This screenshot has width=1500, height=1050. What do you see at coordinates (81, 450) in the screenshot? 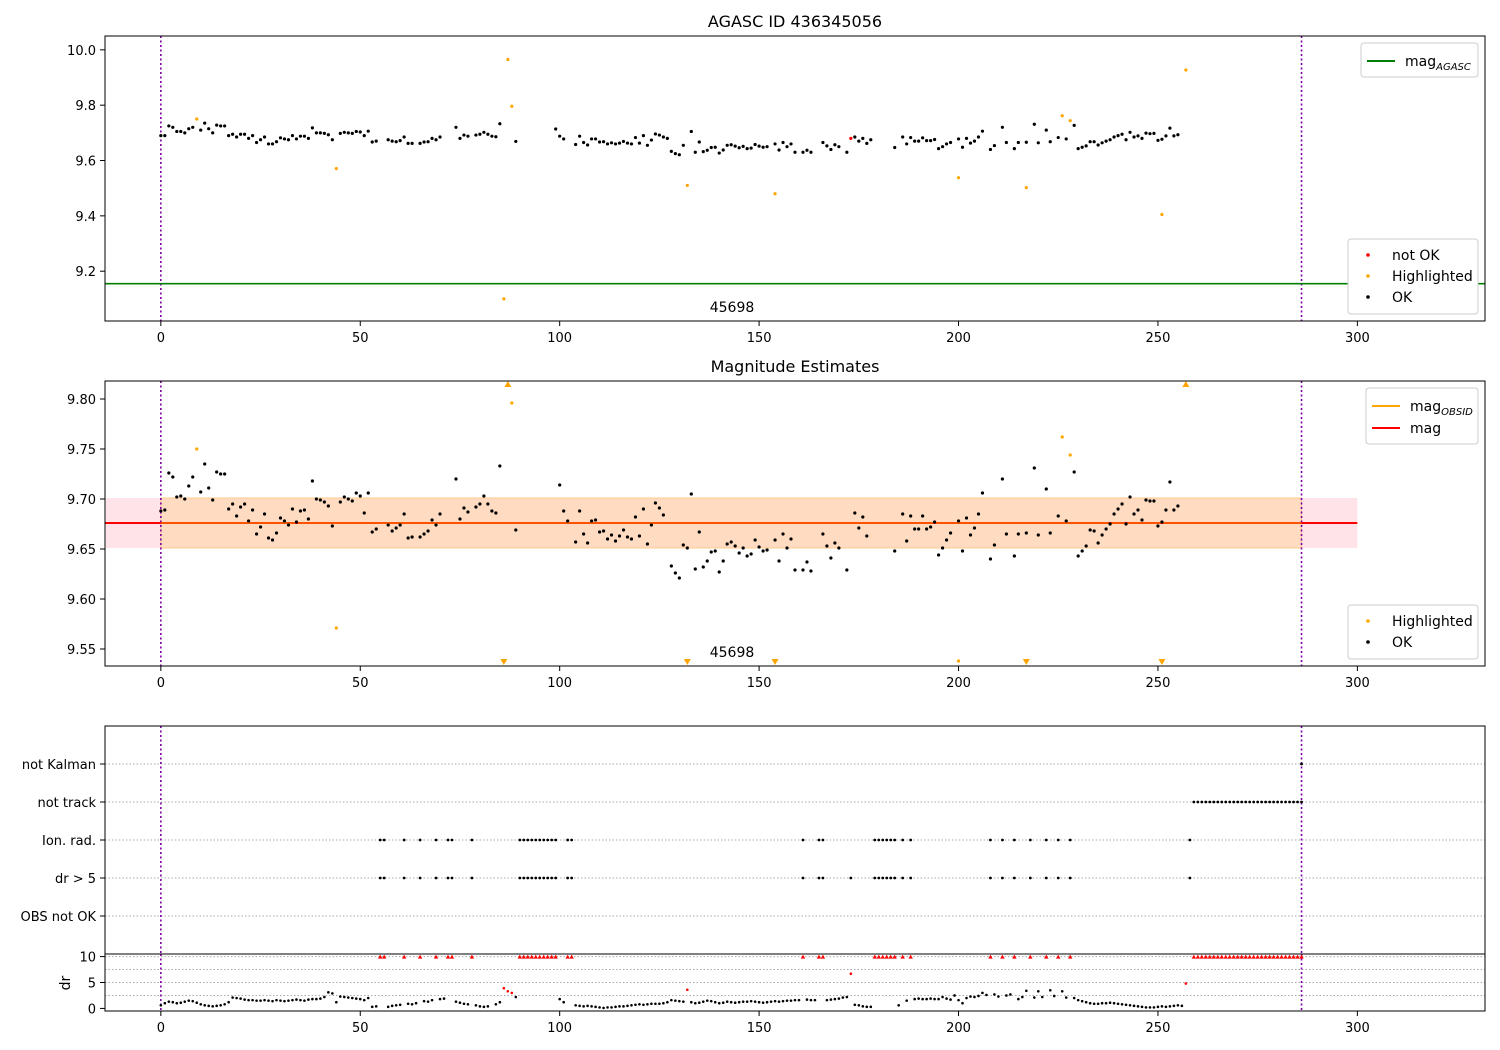
I see `panel2-ytick-label-4: 9.75` at bounding box center [81, 450].